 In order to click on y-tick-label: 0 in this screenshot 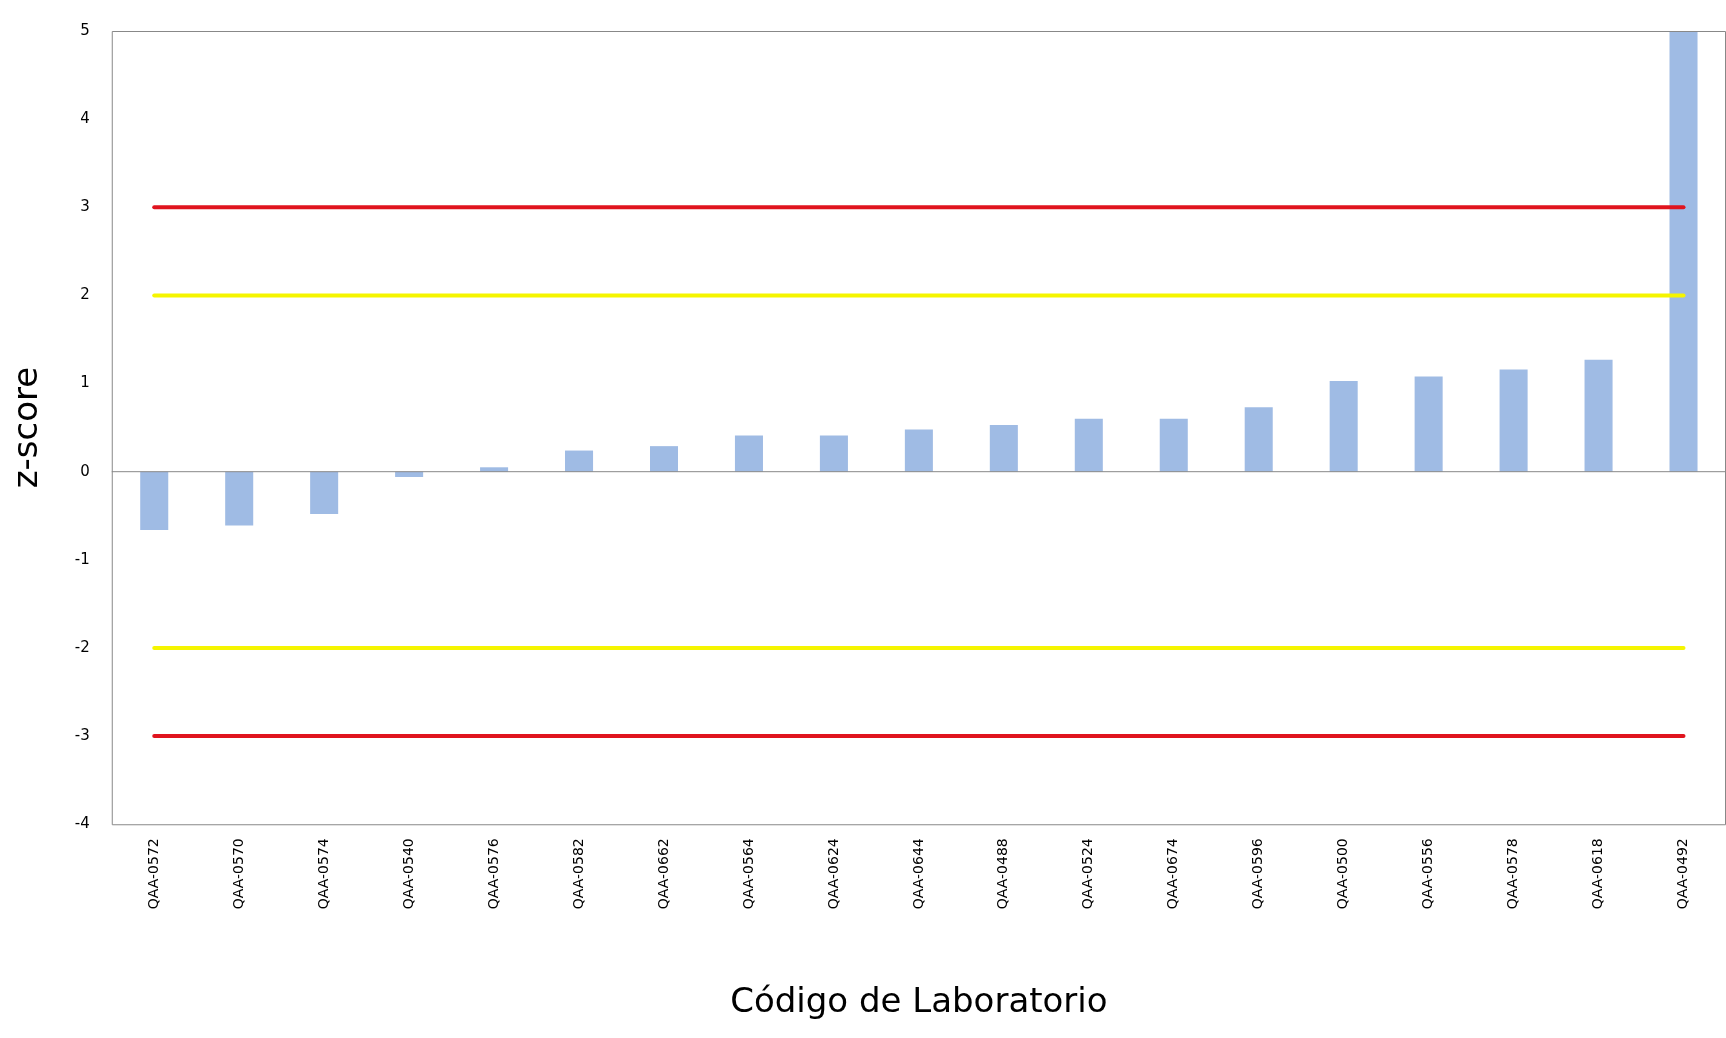, I will do `click(85, 470)`.